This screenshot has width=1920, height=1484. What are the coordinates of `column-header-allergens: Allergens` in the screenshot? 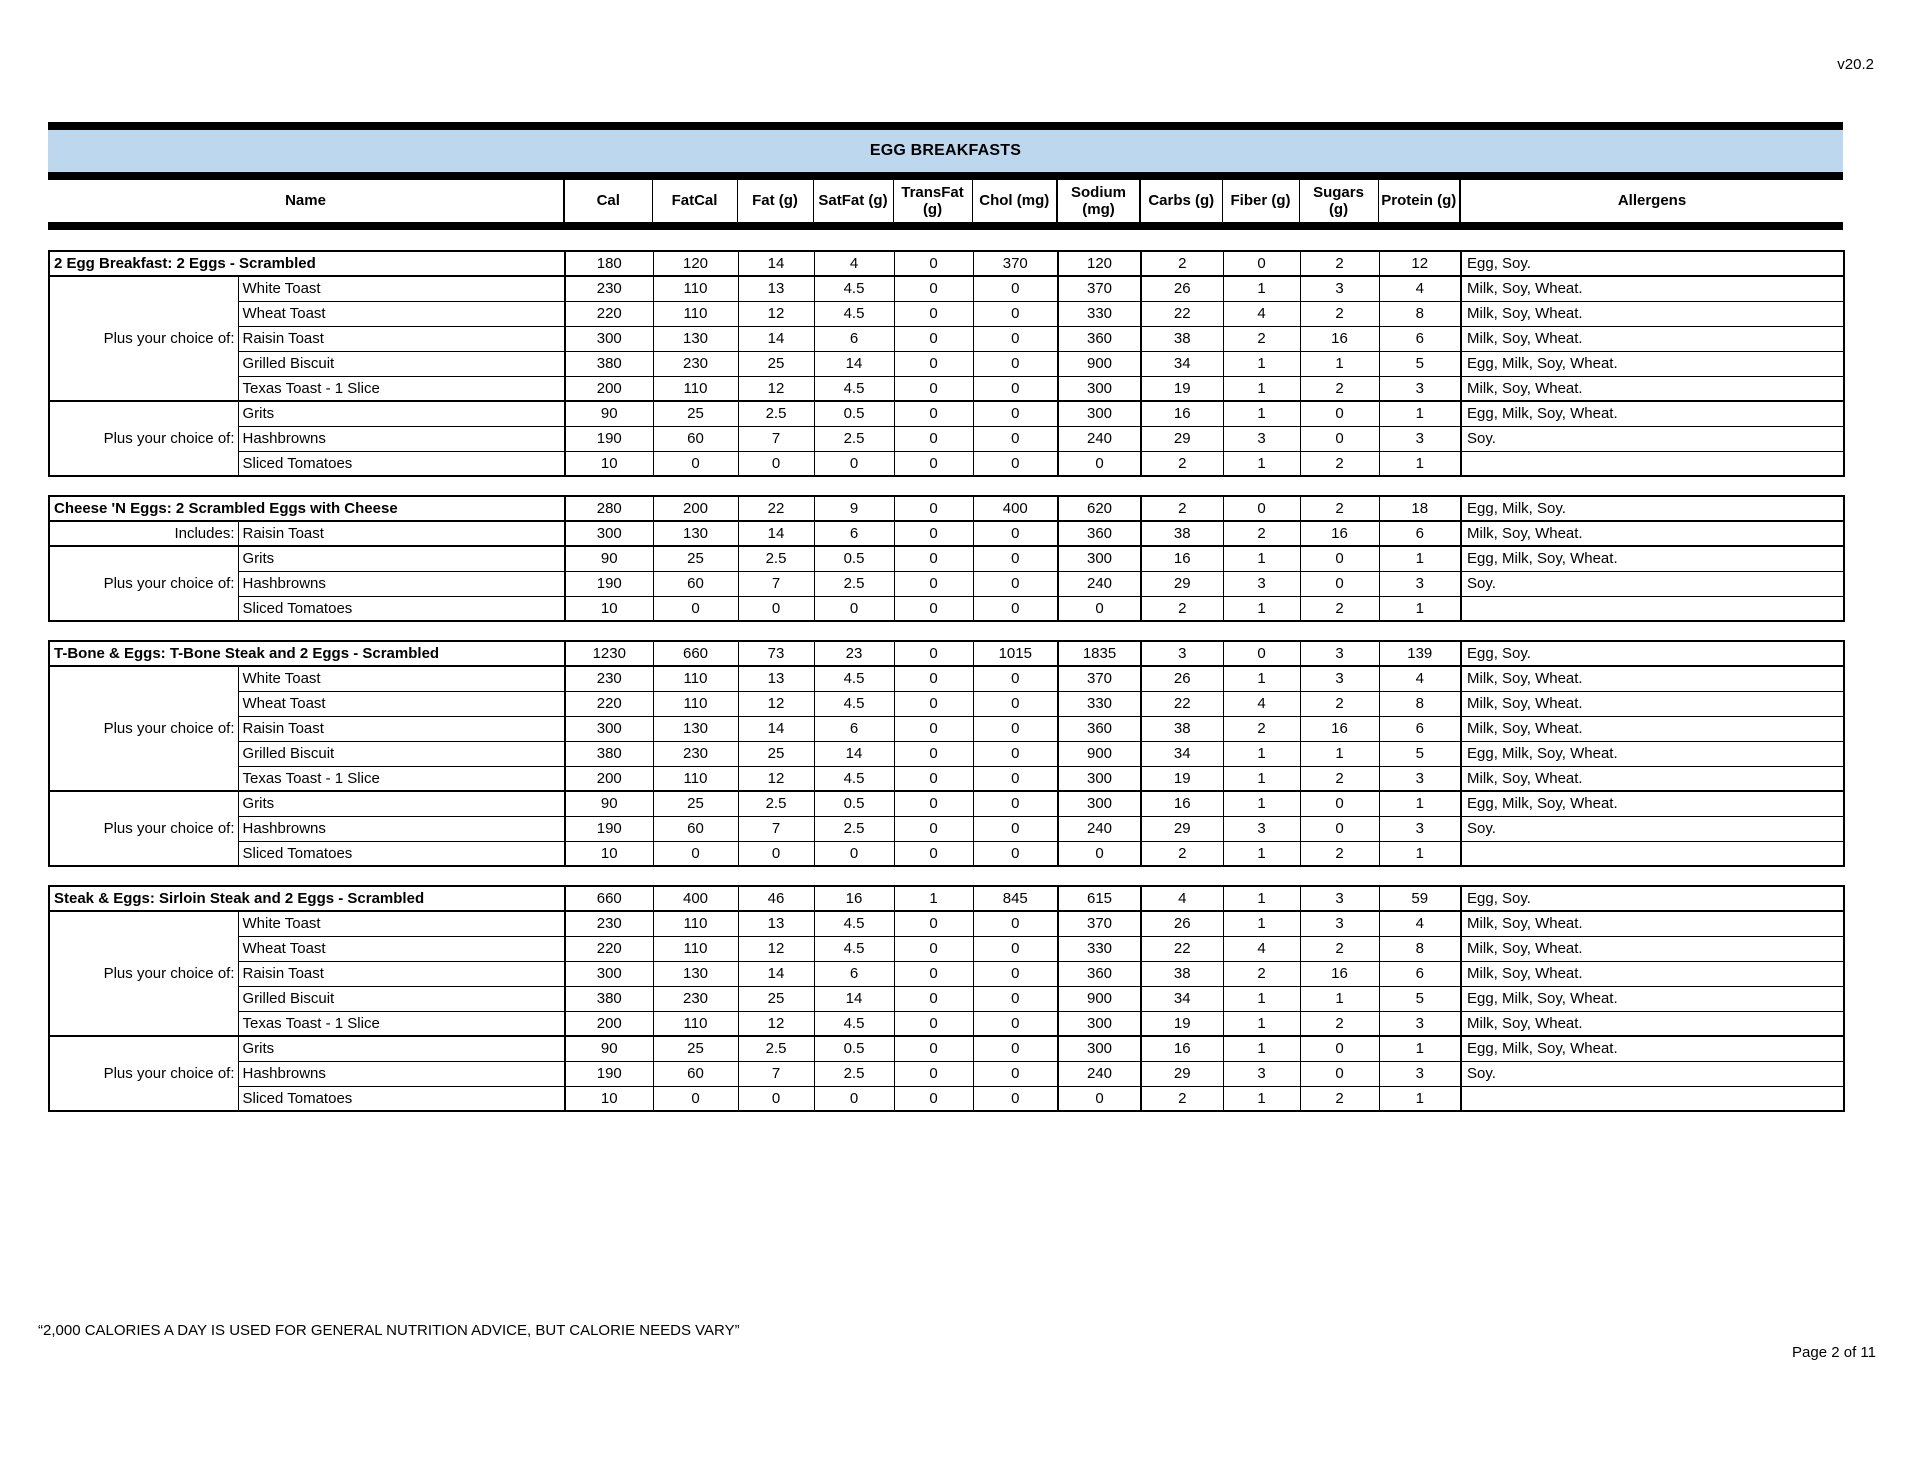 It's located at (1651, 201).